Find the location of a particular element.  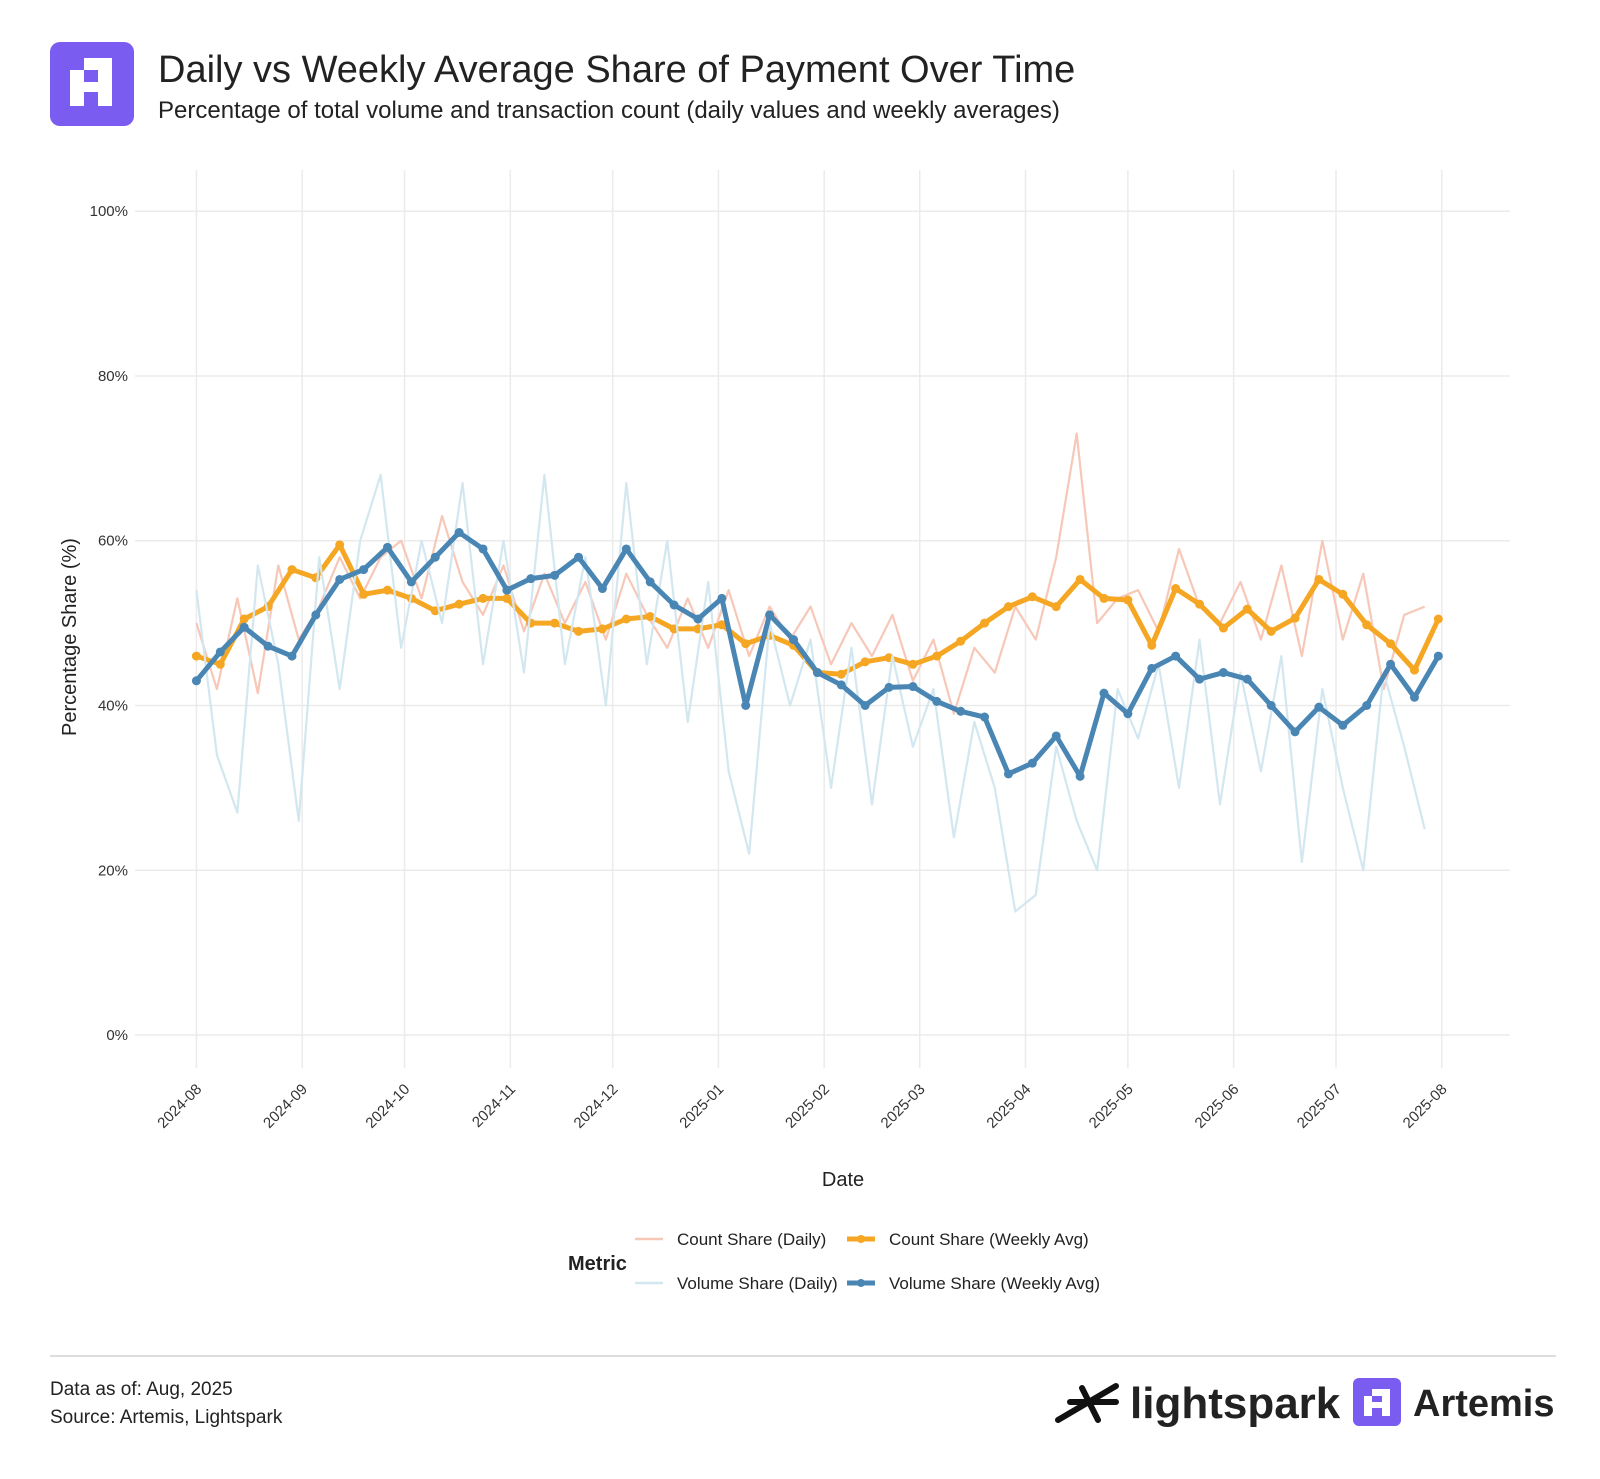

footer-source: Source: Artemis, Lightspark is located at coordinates (166, 1417).